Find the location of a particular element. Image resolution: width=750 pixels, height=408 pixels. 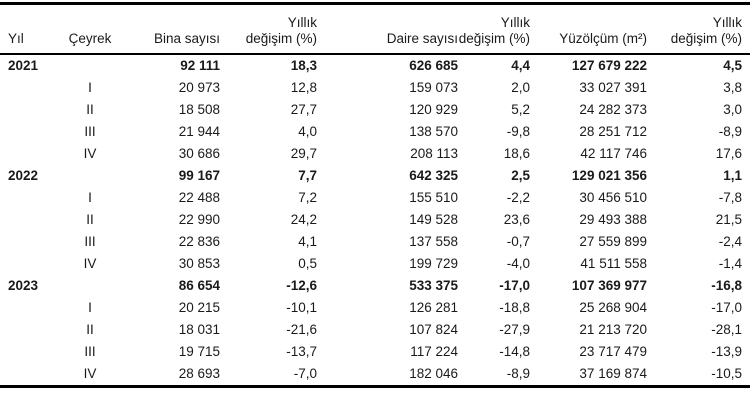

bina-sayisi-cell: 19 715 is located at coordinates (199, 351).